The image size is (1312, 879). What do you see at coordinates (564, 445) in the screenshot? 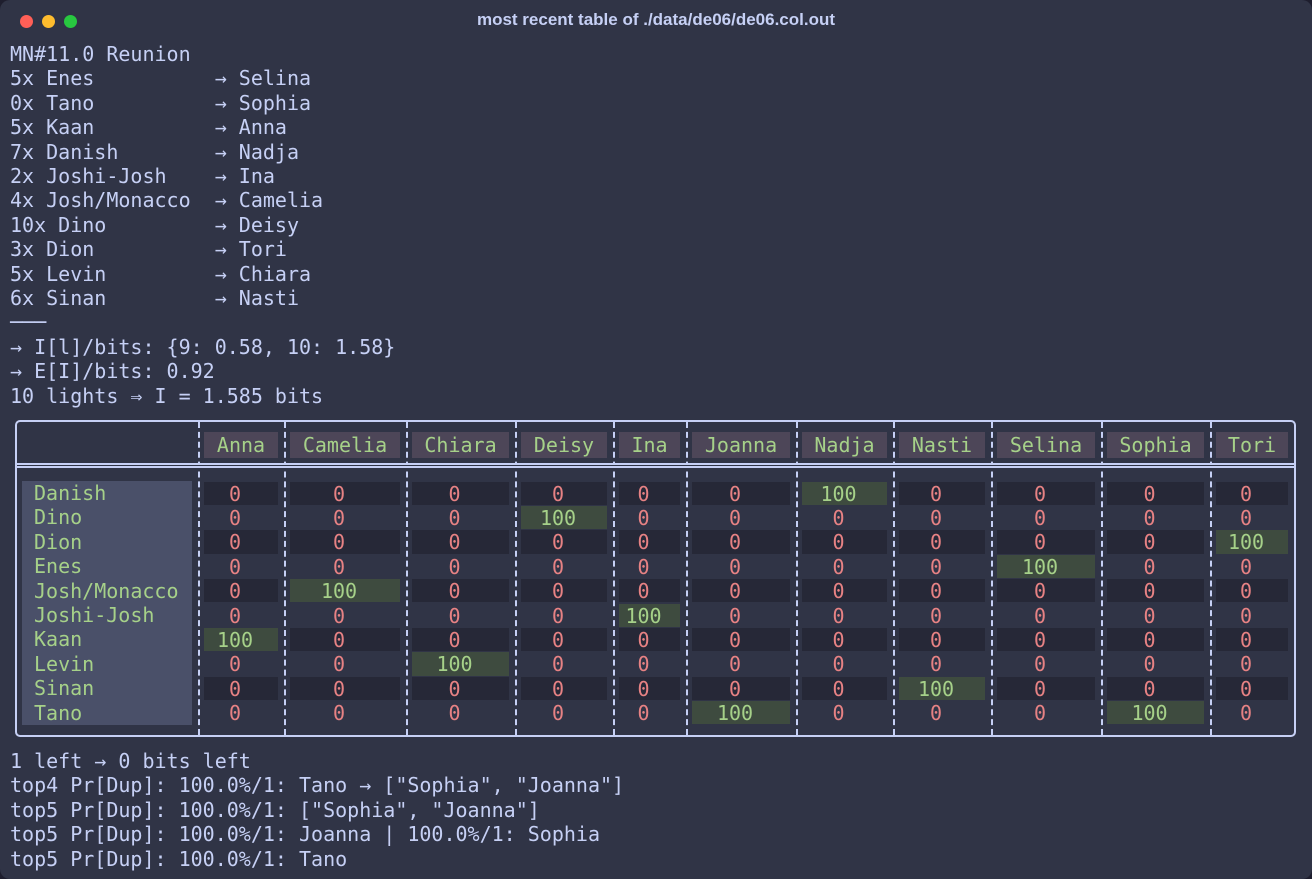
I see `column-header: Deisy` at bounding box center [564, 445].